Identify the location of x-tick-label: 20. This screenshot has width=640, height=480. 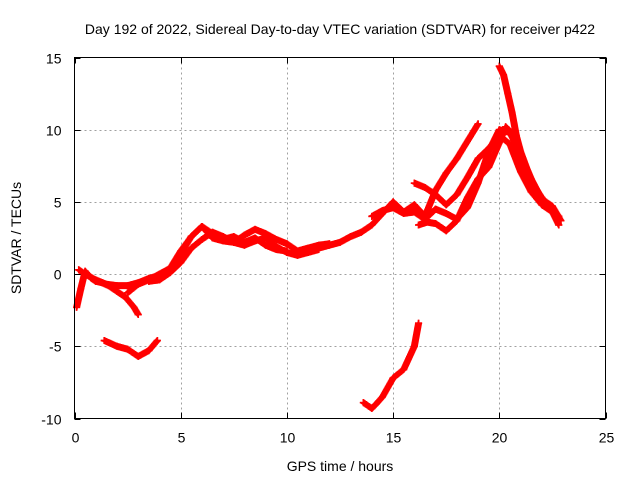
(500, 438).